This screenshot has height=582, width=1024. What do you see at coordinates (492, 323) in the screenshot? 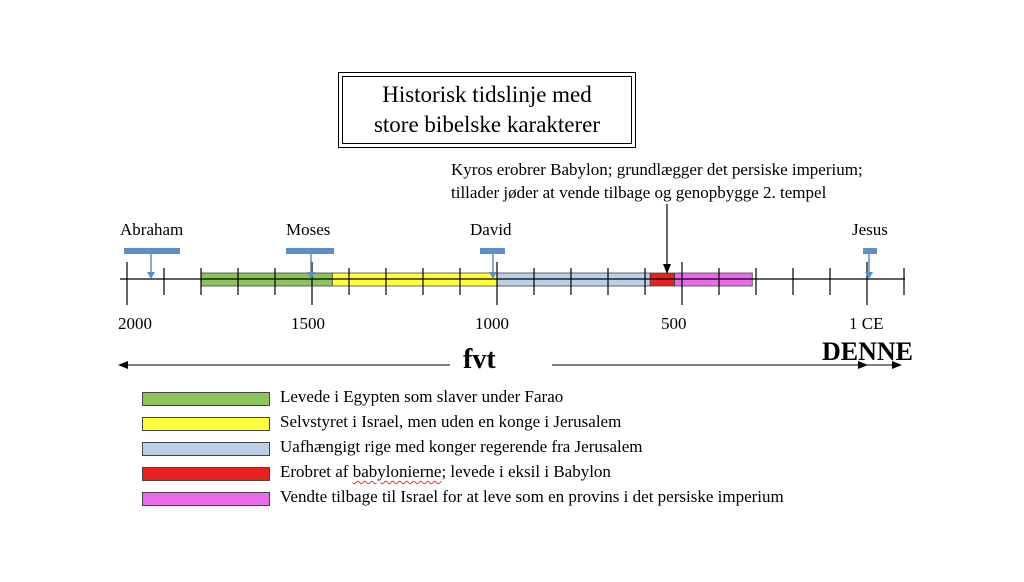
I see `axis-label-1000: 1000` at bounding box center [492, 323].